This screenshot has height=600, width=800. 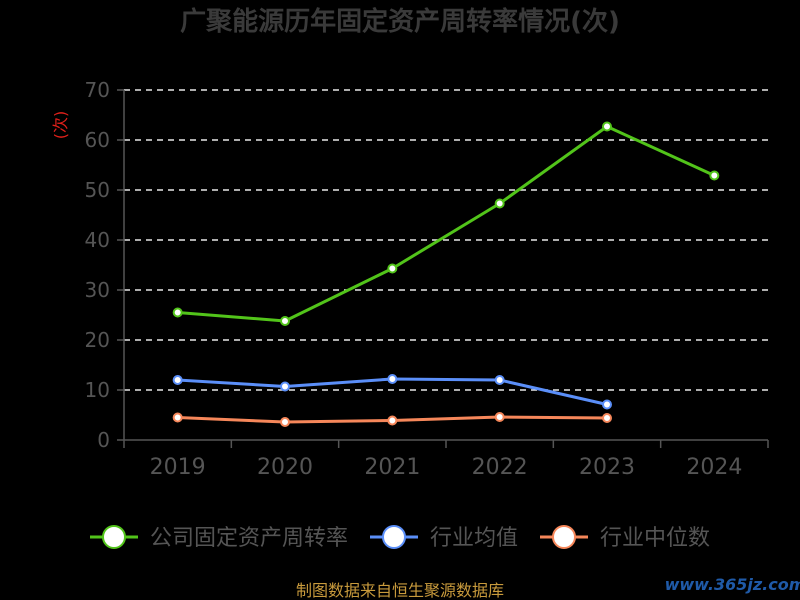 I want to click on y-tick-label: 40, so click(x=97, y=240).